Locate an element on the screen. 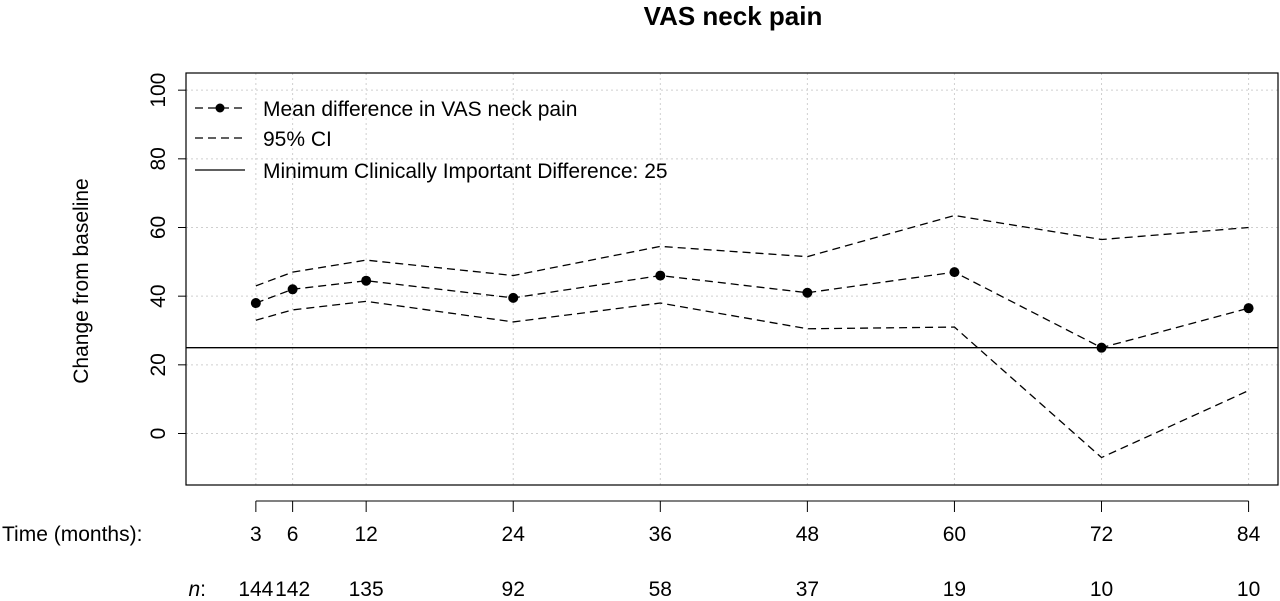  chart-title: VAS neck pain is located at coordinates (733, 16).